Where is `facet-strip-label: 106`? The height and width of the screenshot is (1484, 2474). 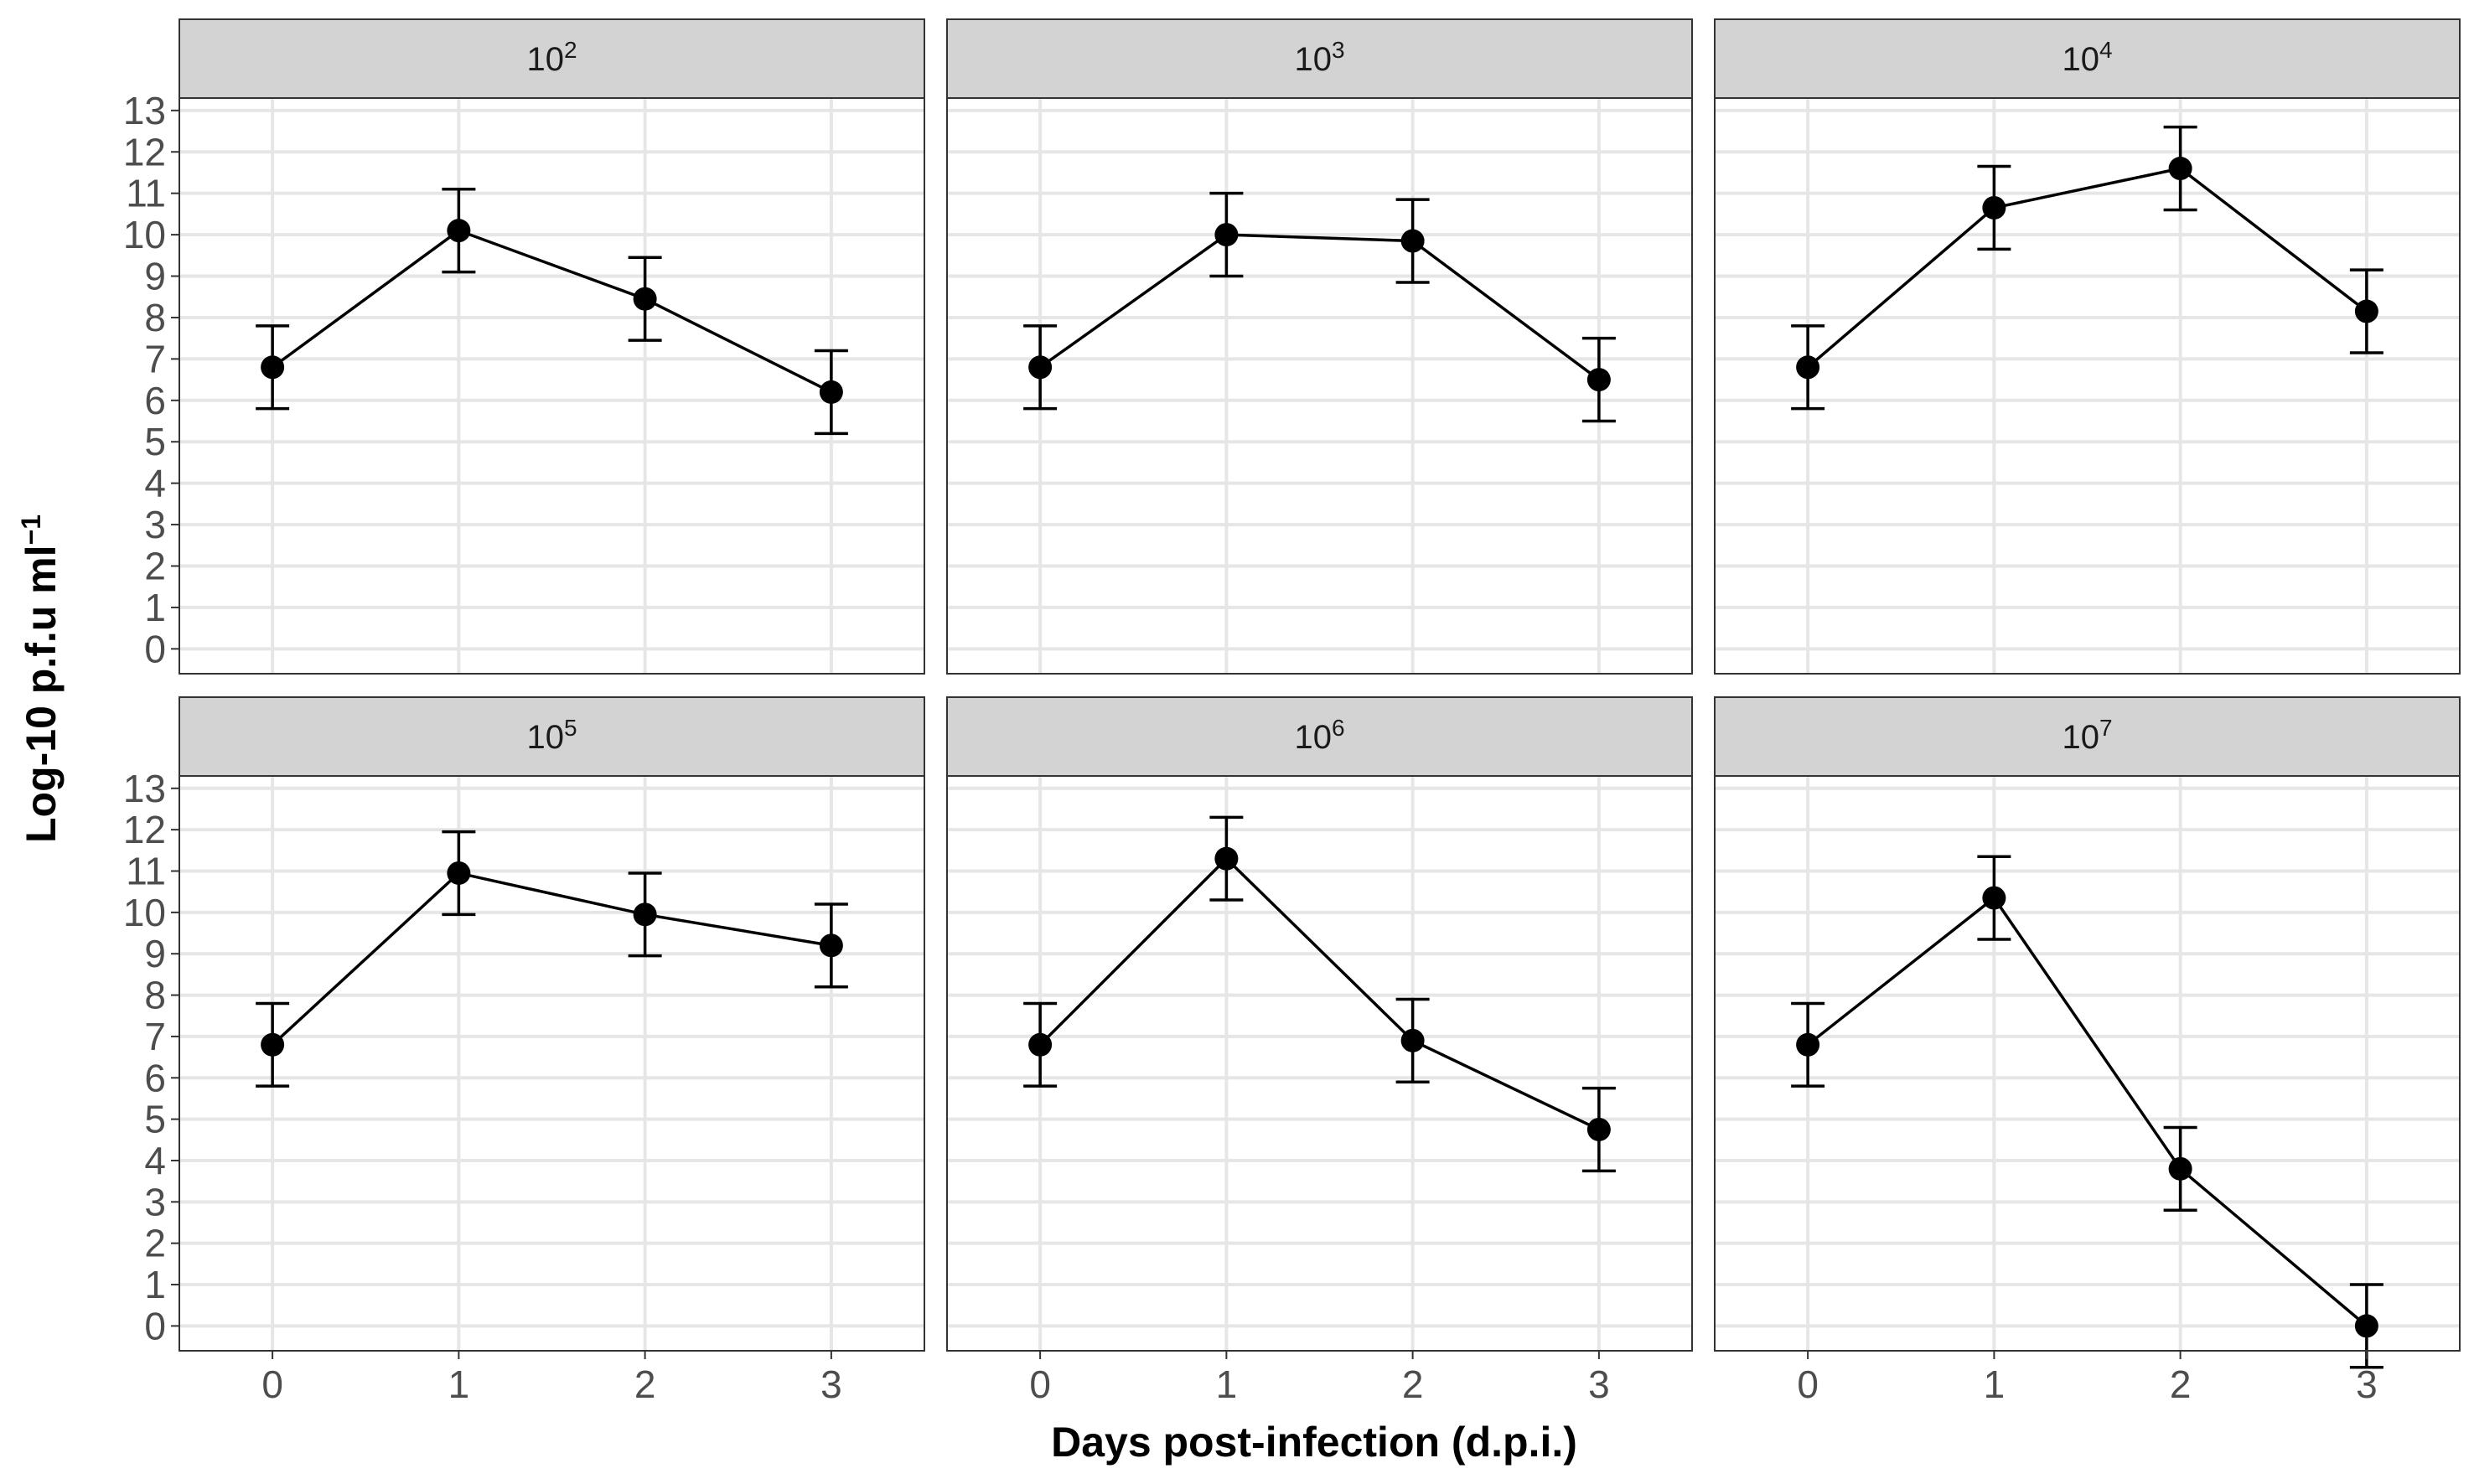
facet-strip-label: 106 is located at coordinates (1319, 736).